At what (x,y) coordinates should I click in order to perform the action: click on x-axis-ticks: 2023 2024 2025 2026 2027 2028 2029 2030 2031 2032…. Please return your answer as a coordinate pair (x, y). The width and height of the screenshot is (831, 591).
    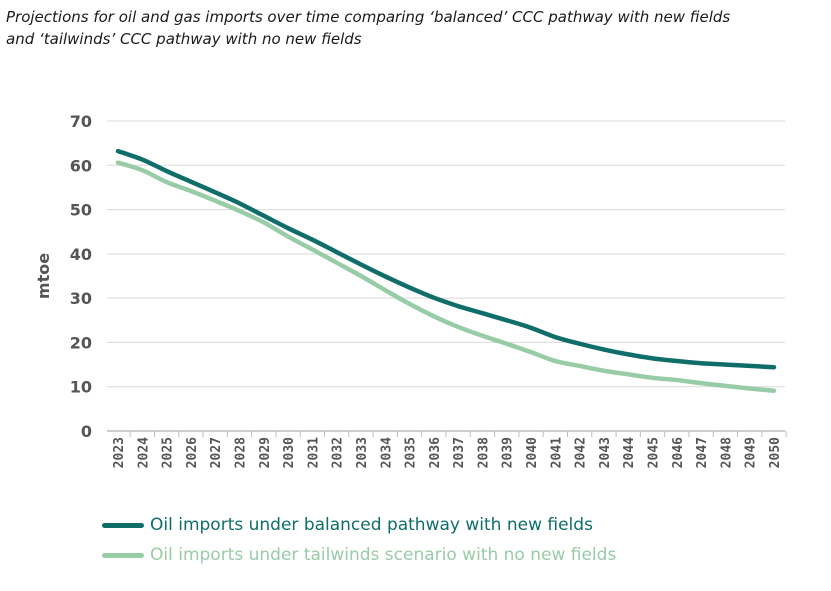
    Looking at the image, I should click on (449, 449).